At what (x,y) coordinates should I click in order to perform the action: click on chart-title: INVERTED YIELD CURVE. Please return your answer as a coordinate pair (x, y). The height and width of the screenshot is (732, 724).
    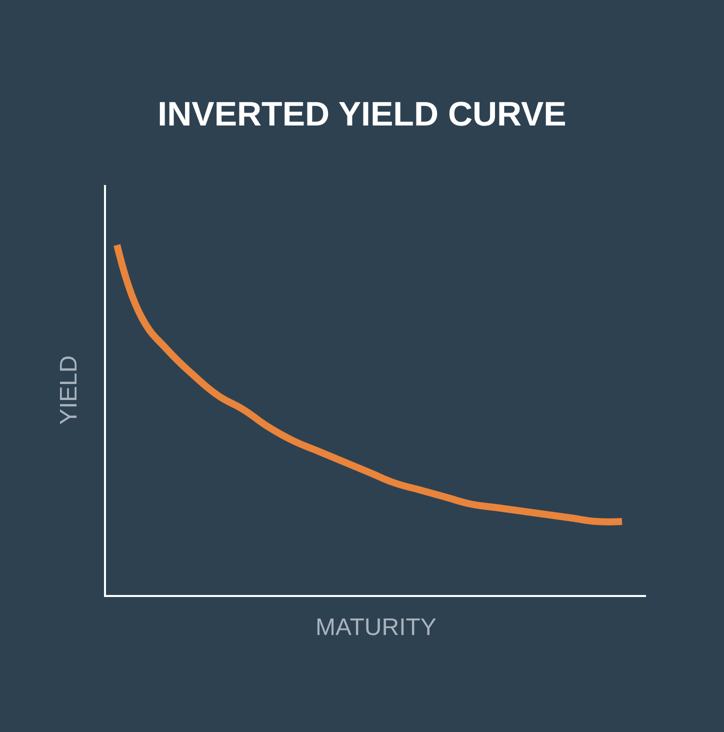
    Looking at the image, I should click on (362, 114).